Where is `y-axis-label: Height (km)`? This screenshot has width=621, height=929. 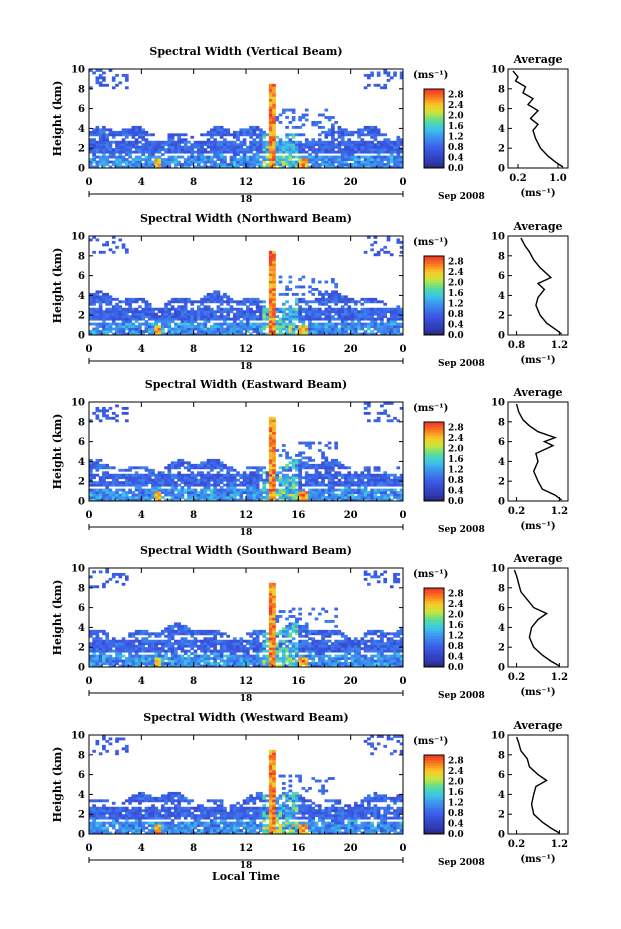
y-axis-label: Height (km) is located at coordinates (57, 286).